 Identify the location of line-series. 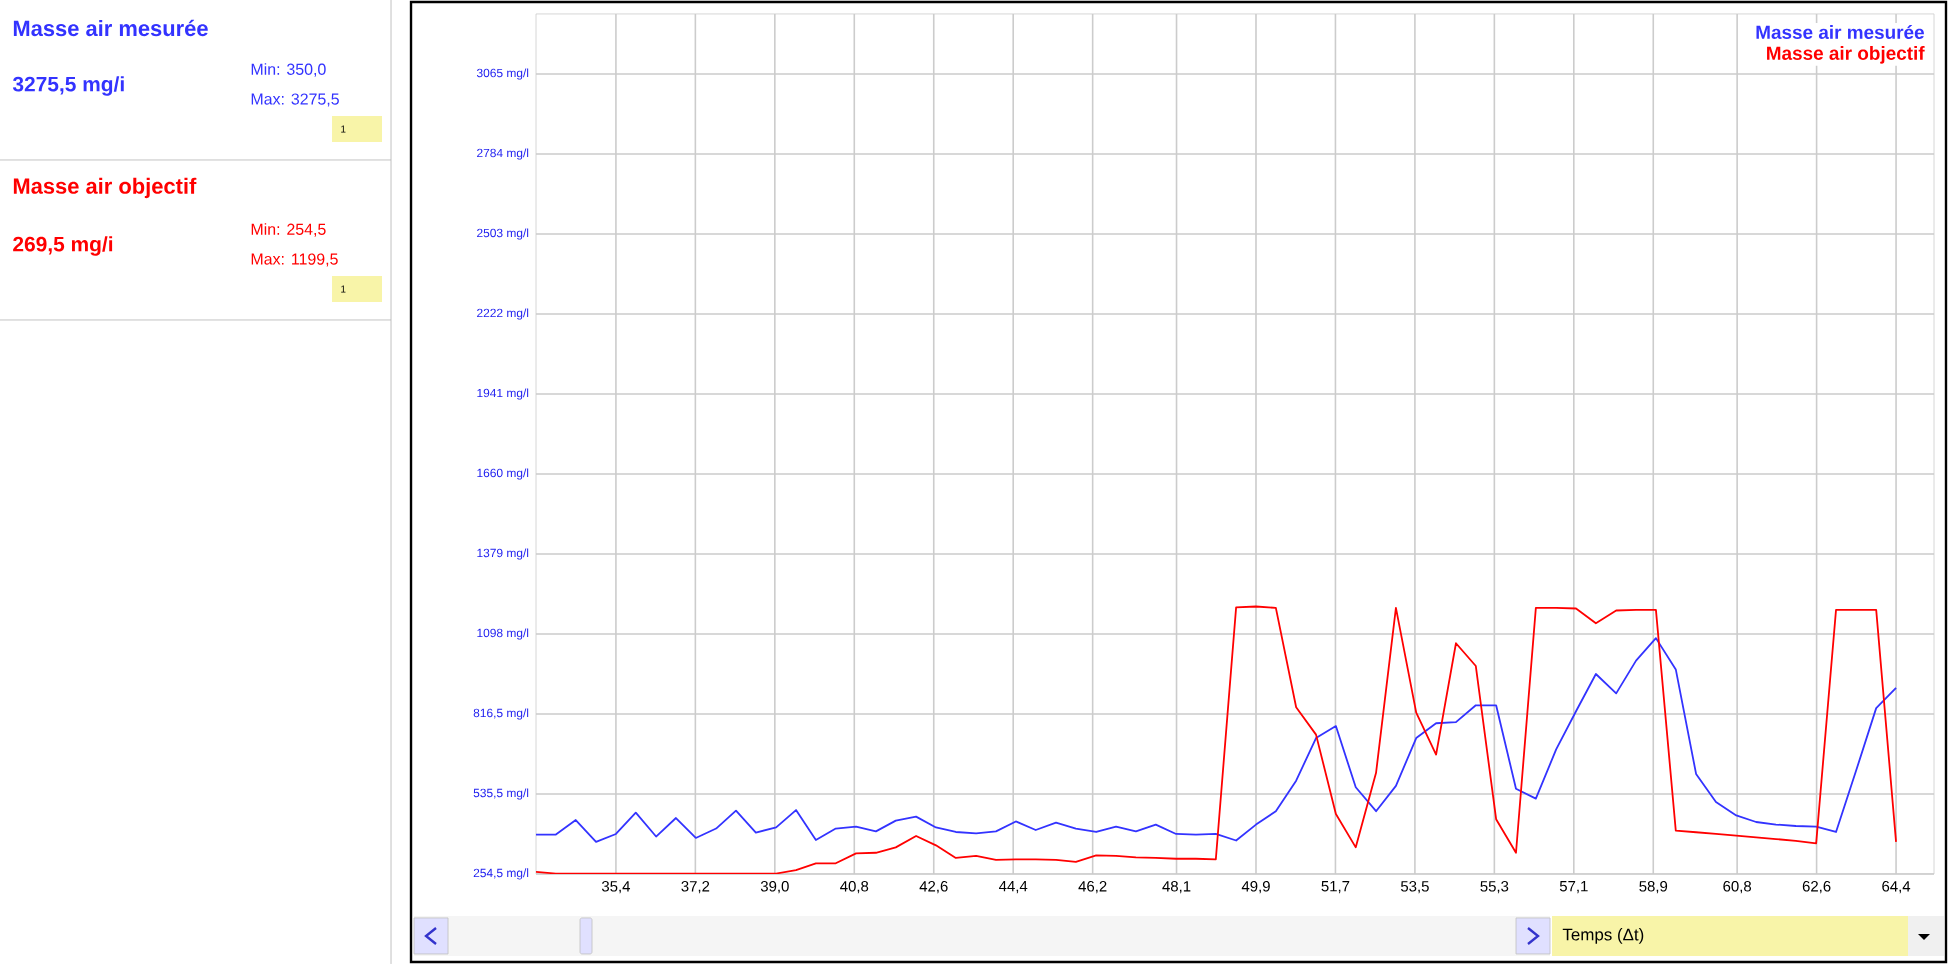
(1216, 740).